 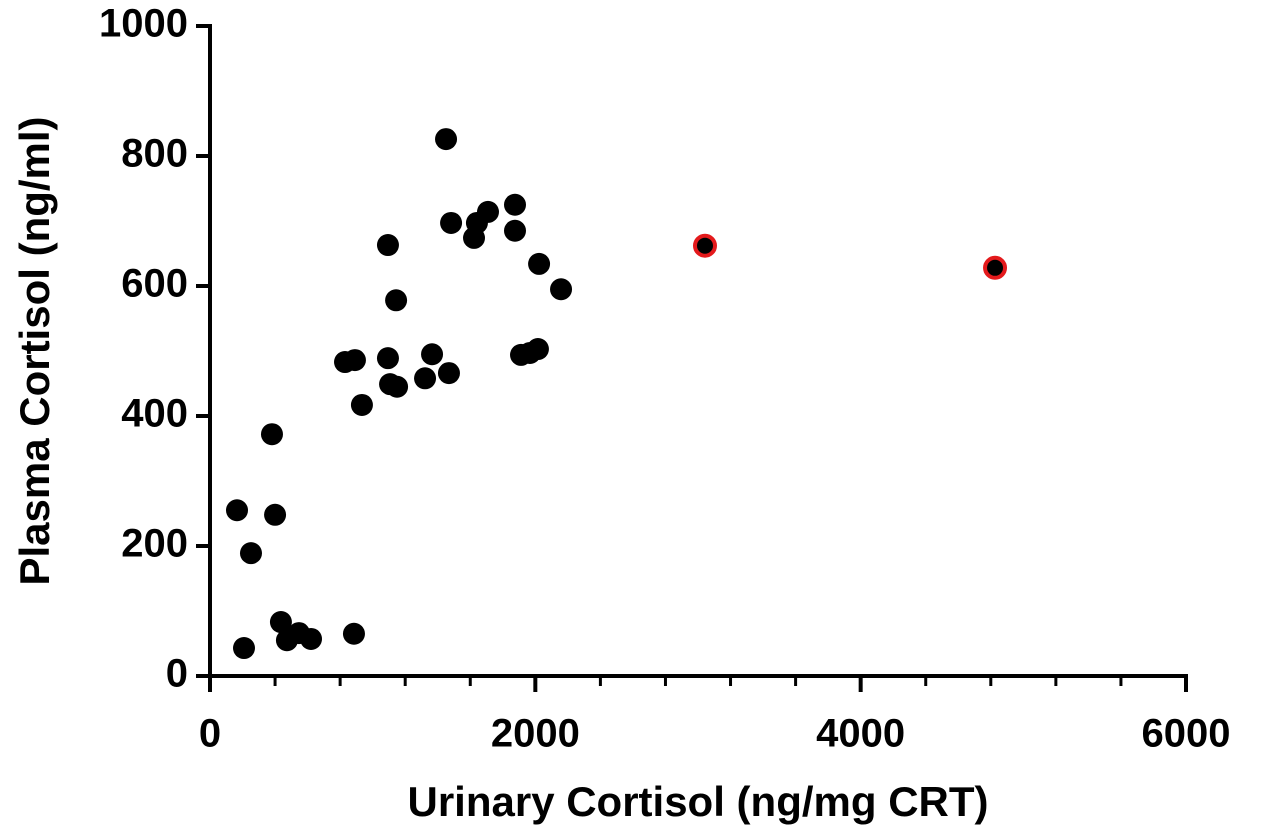 What do you see at coordinates (34, 350) in the screenshot?
I see `y-axis-title: Plasma Cortisol (ng/ml)` at bounding box center [34, 350].